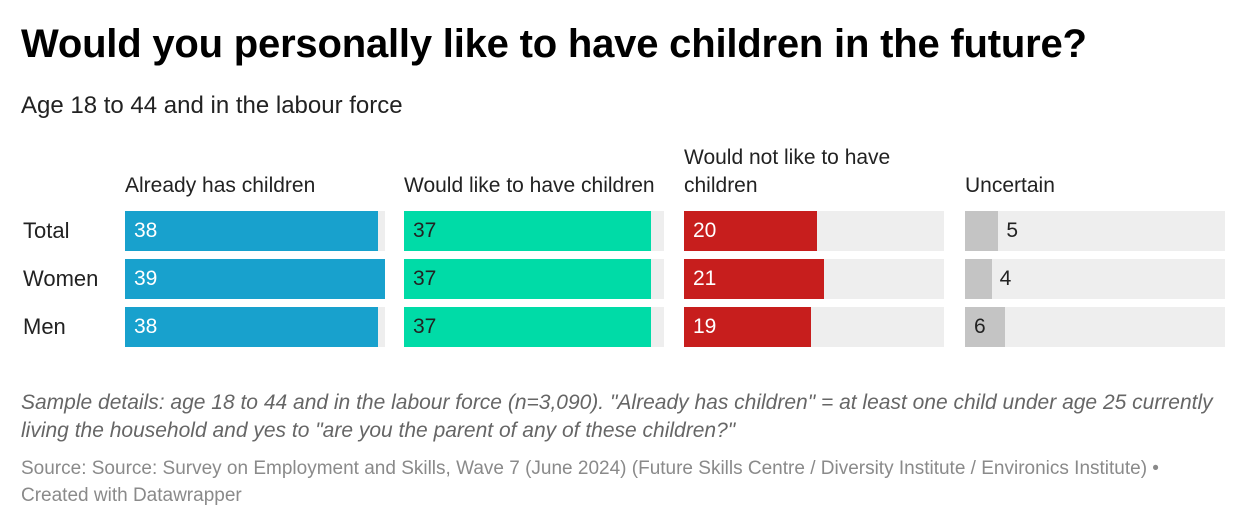 The image size is (1247, 527). I want to click on column-header-label: Would like to have children, so click(529, 185).